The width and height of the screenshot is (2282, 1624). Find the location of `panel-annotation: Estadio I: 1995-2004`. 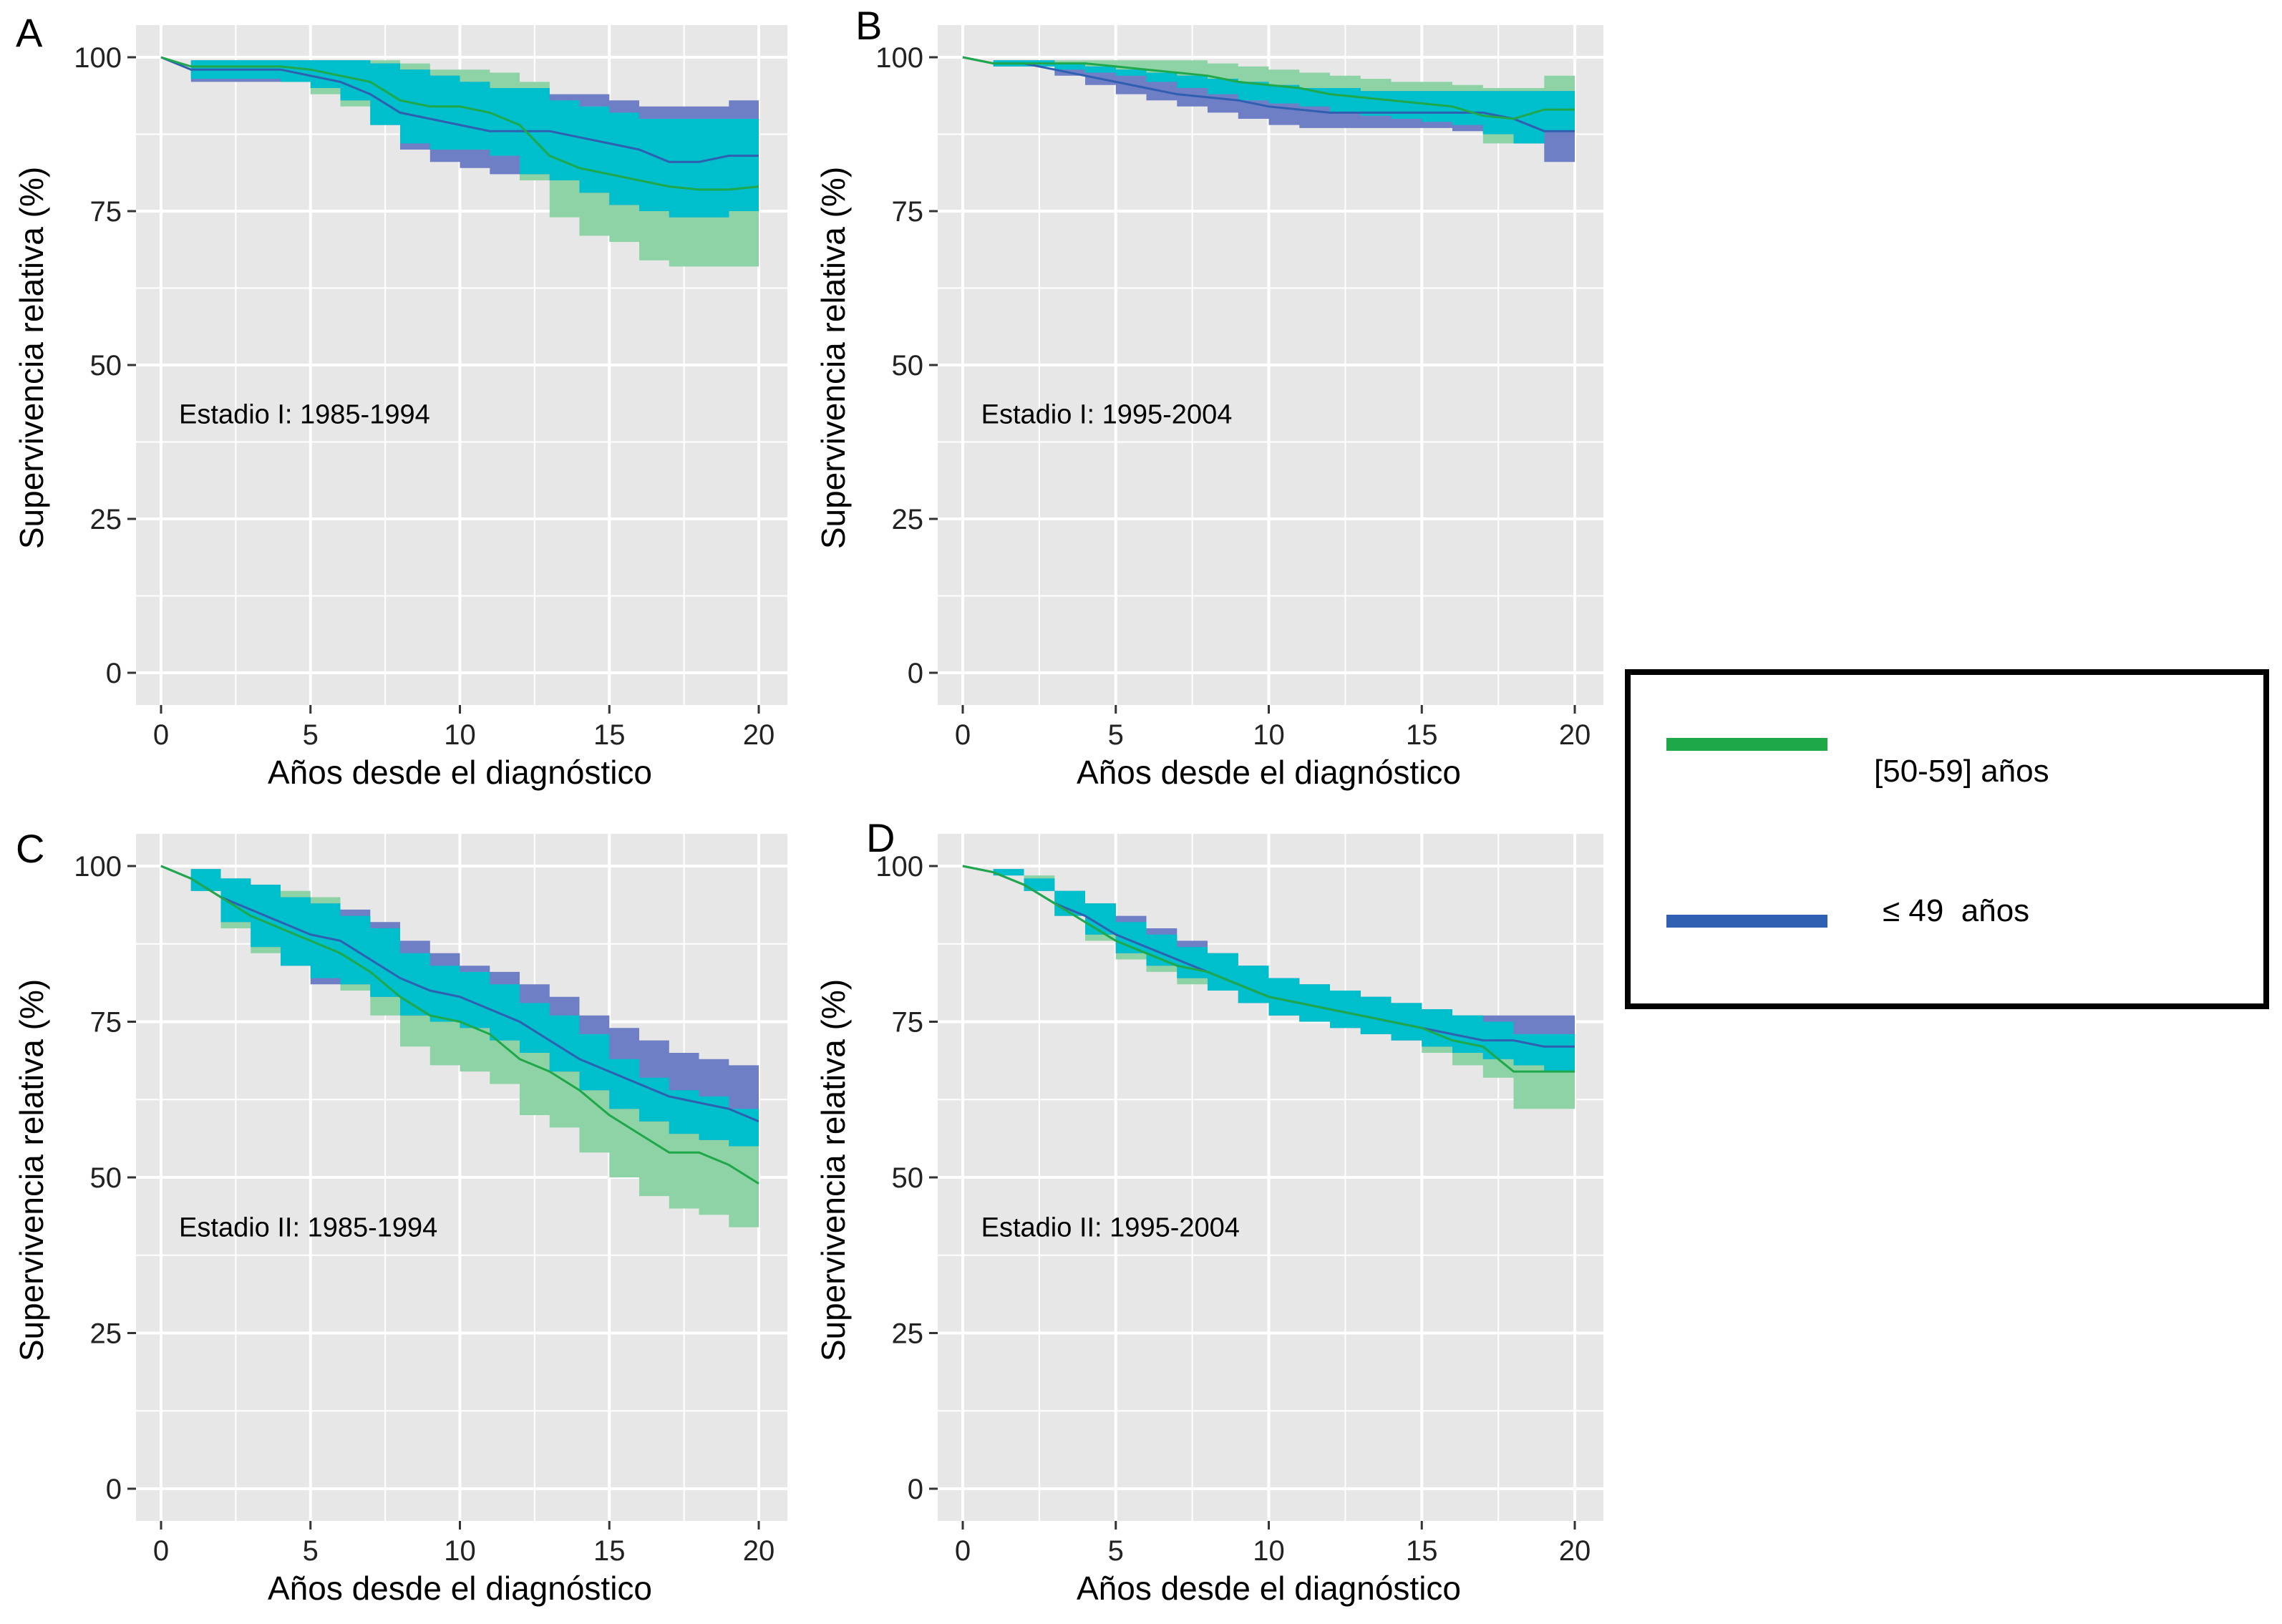

panel-annotation: Estadio I: 1995-2004 is located at coordinates (1107, 415).